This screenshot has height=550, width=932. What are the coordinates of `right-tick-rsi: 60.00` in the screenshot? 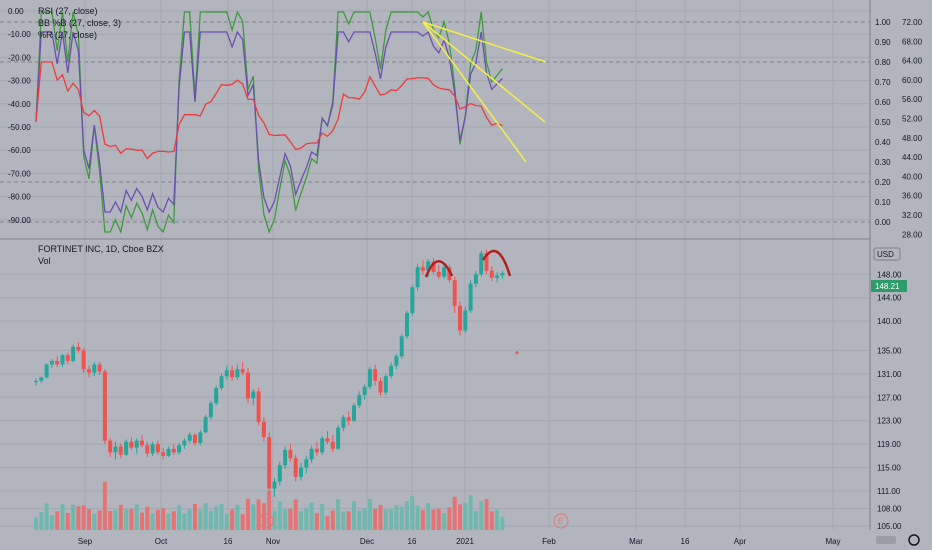 It's located at (912, 80).